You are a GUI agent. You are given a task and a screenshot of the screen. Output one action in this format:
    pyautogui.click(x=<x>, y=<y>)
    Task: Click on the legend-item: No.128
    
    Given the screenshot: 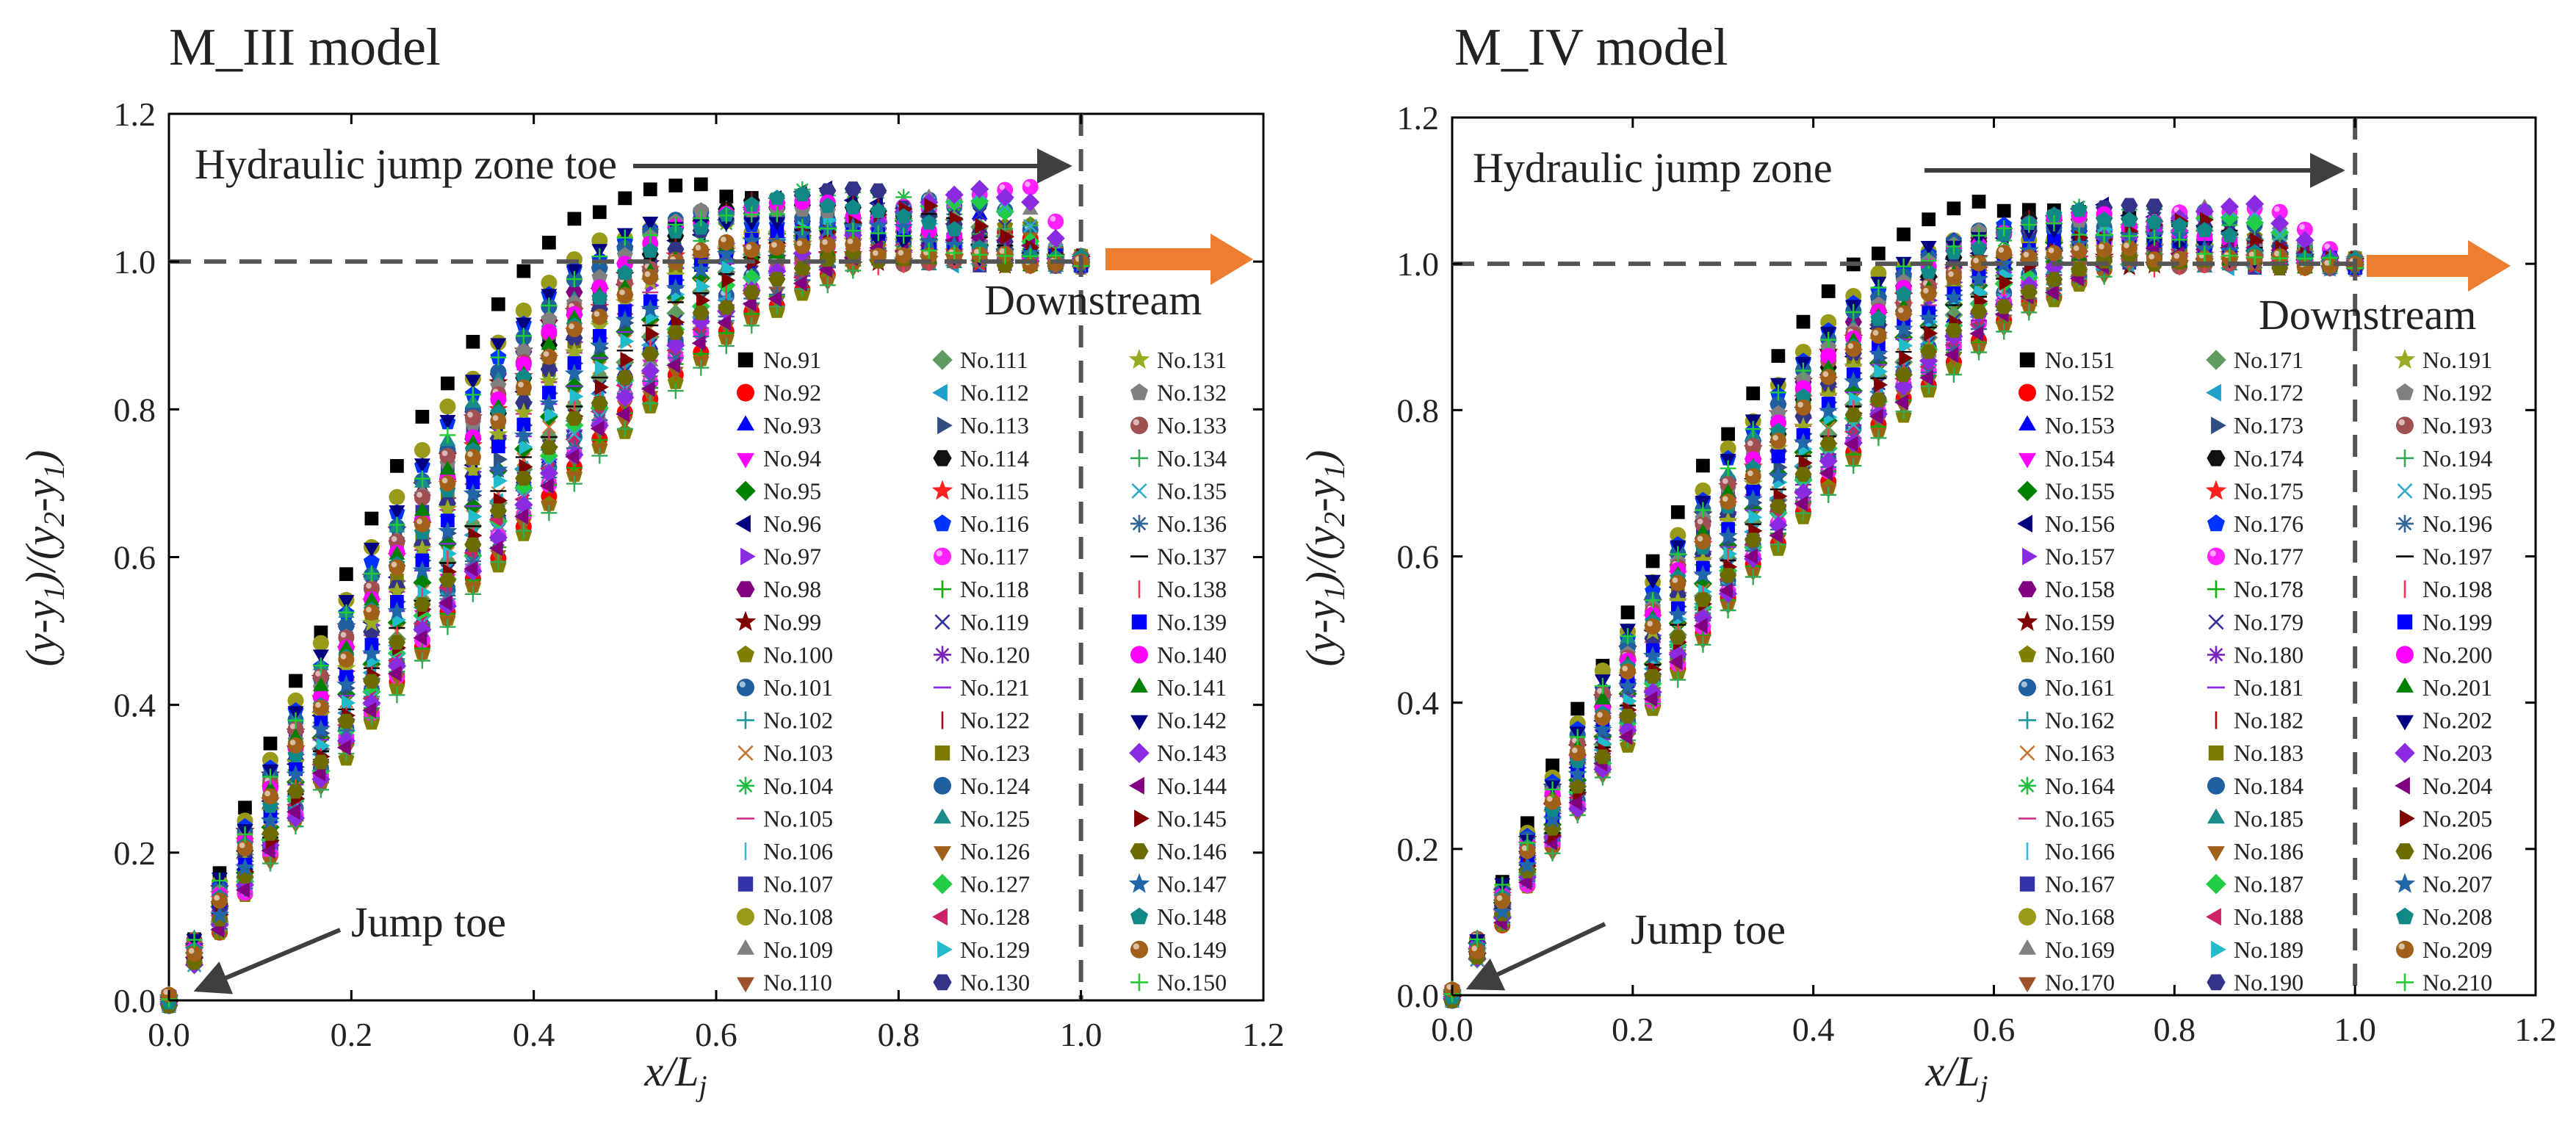 What is the action you would take?
    pyautogui.click(x=981, y=916)
    